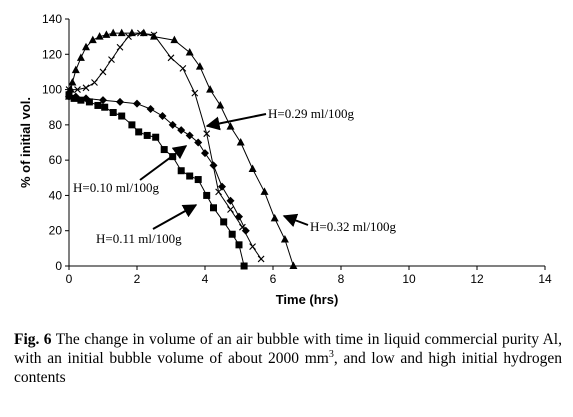  What do you see at coordinates (52, 54) in the screenshot?
I see `y-tick-label: 120` at bounding box center [52, 54].